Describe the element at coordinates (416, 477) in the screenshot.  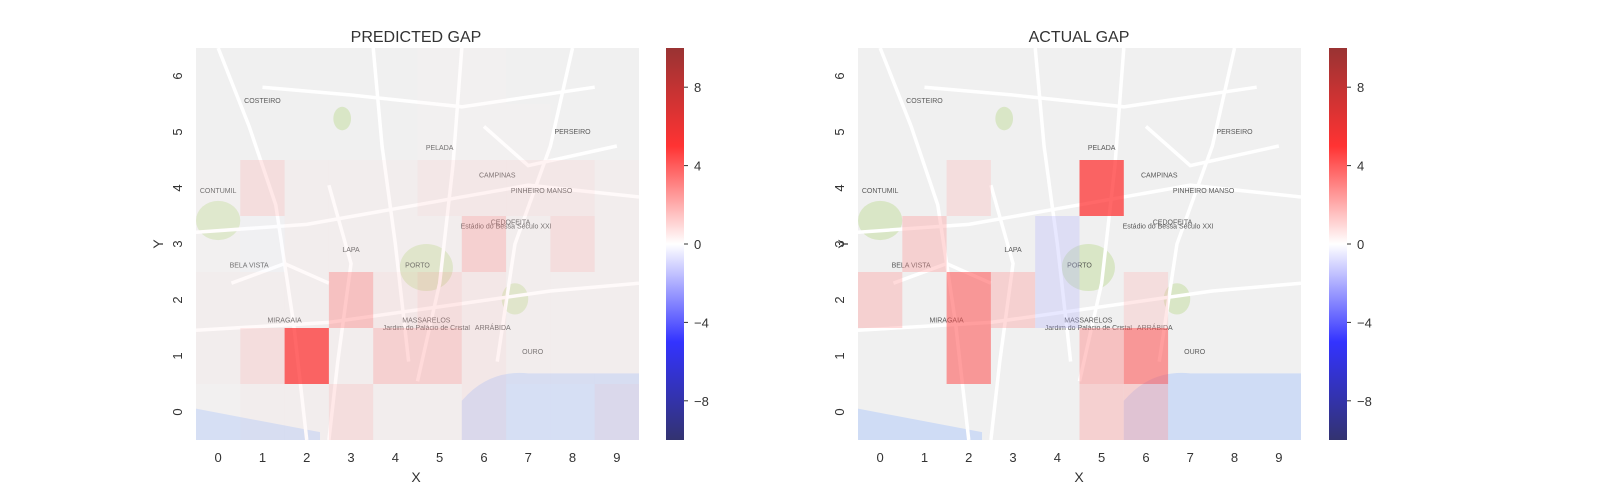
I see `predicted-x-axis-label: X` at that location.